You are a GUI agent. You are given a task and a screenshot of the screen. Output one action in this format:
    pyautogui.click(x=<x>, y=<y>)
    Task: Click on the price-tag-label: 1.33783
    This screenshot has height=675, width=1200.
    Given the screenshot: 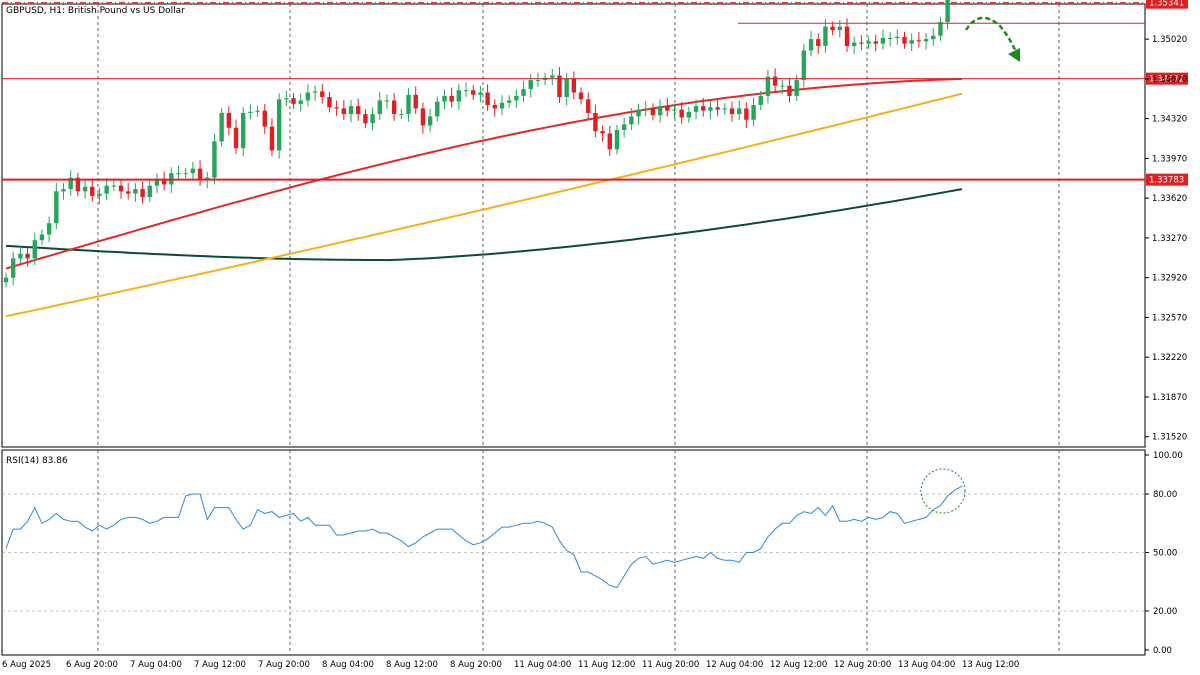 What is the action you would take?
    pyautogui.click(x=1166, y=181)
    